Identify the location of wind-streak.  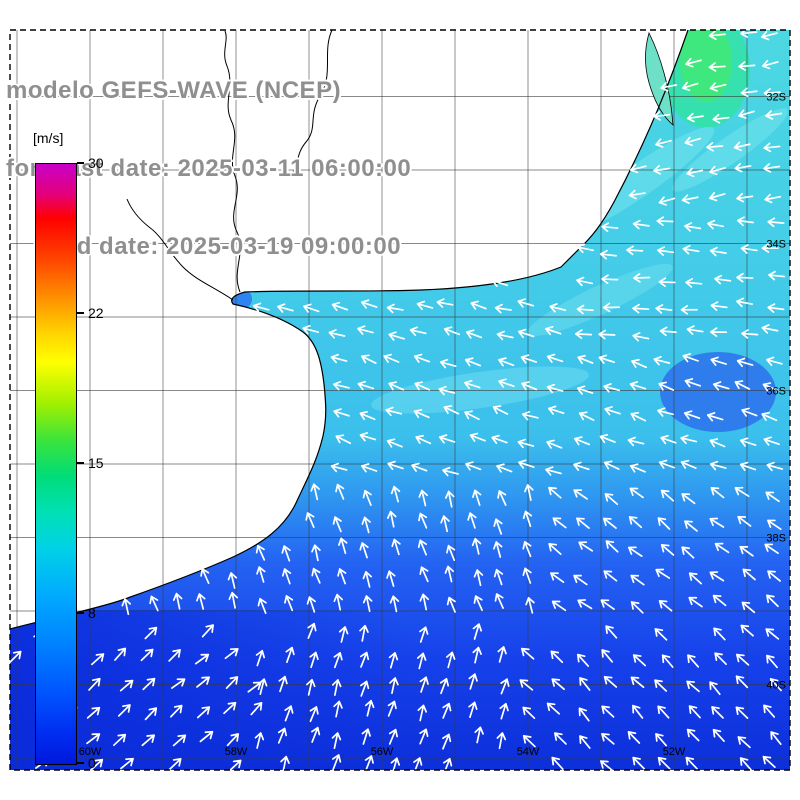
(600, 300).